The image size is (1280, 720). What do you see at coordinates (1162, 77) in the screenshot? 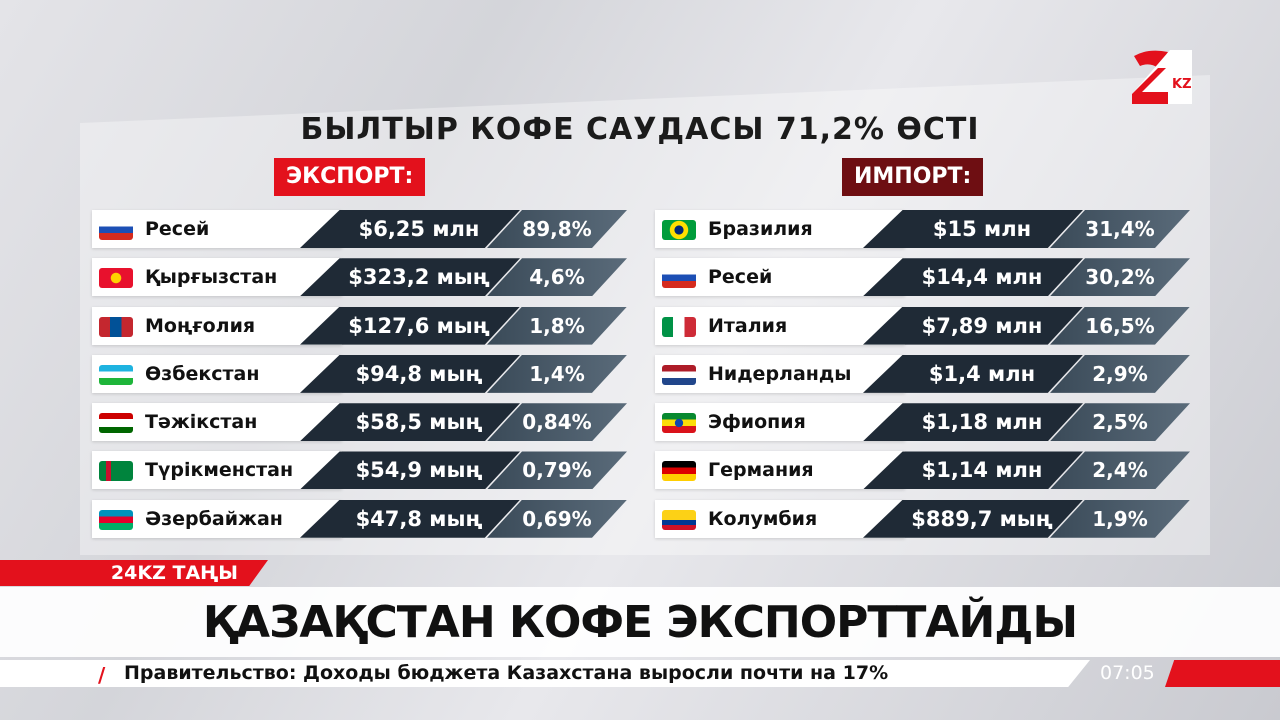
I see `channel-logo: KZ` at bounding box center [1162, 77].